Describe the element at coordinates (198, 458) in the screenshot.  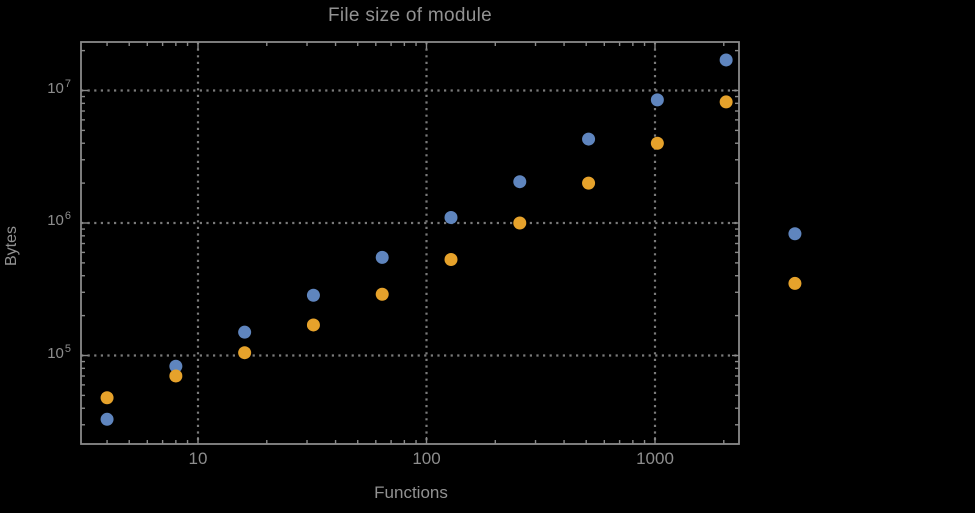
I see `x-tick-label: 10` at that location.